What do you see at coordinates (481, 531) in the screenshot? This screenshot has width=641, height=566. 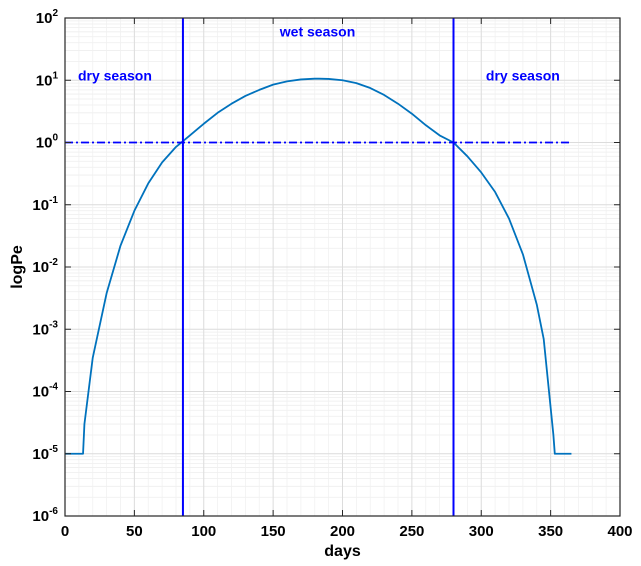 I see `x-tick-label: 300` at bounding box center [481, 531].